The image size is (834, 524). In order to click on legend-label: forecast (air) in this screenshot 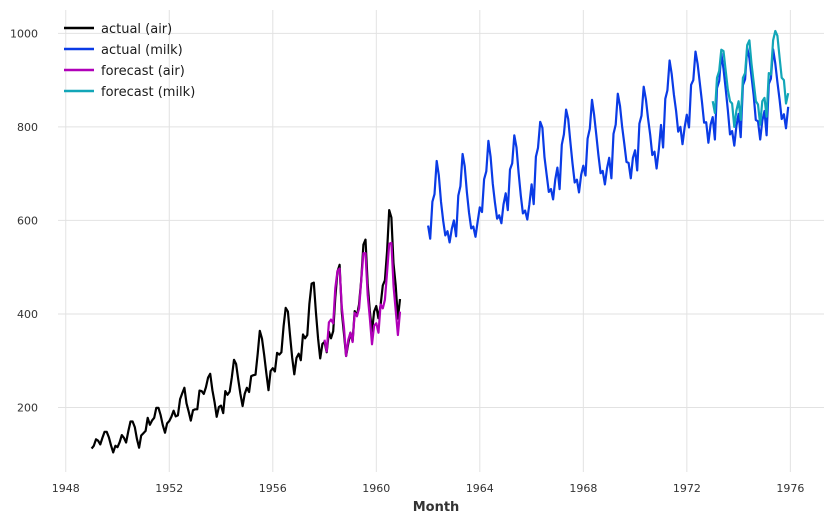, I will do `click(143, 71)`.